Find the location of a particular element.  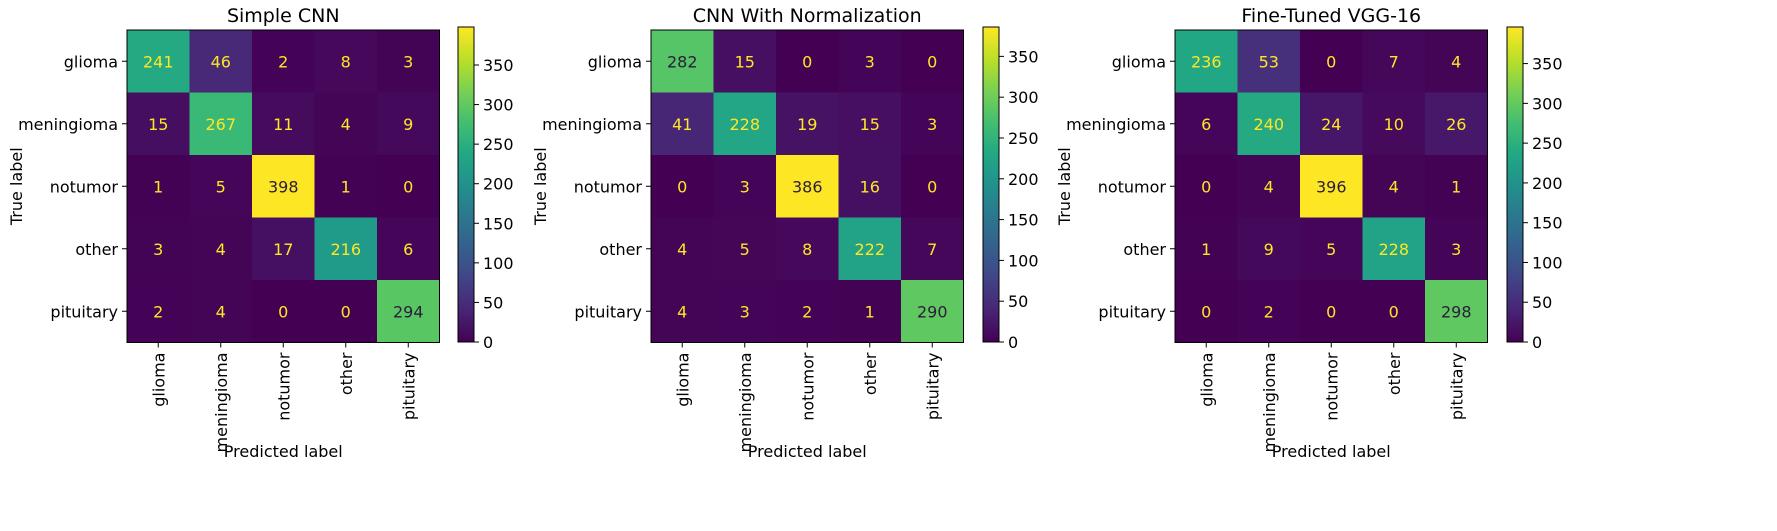

colorbar-tick-label: 150 is located at coordinates (1023, 220).